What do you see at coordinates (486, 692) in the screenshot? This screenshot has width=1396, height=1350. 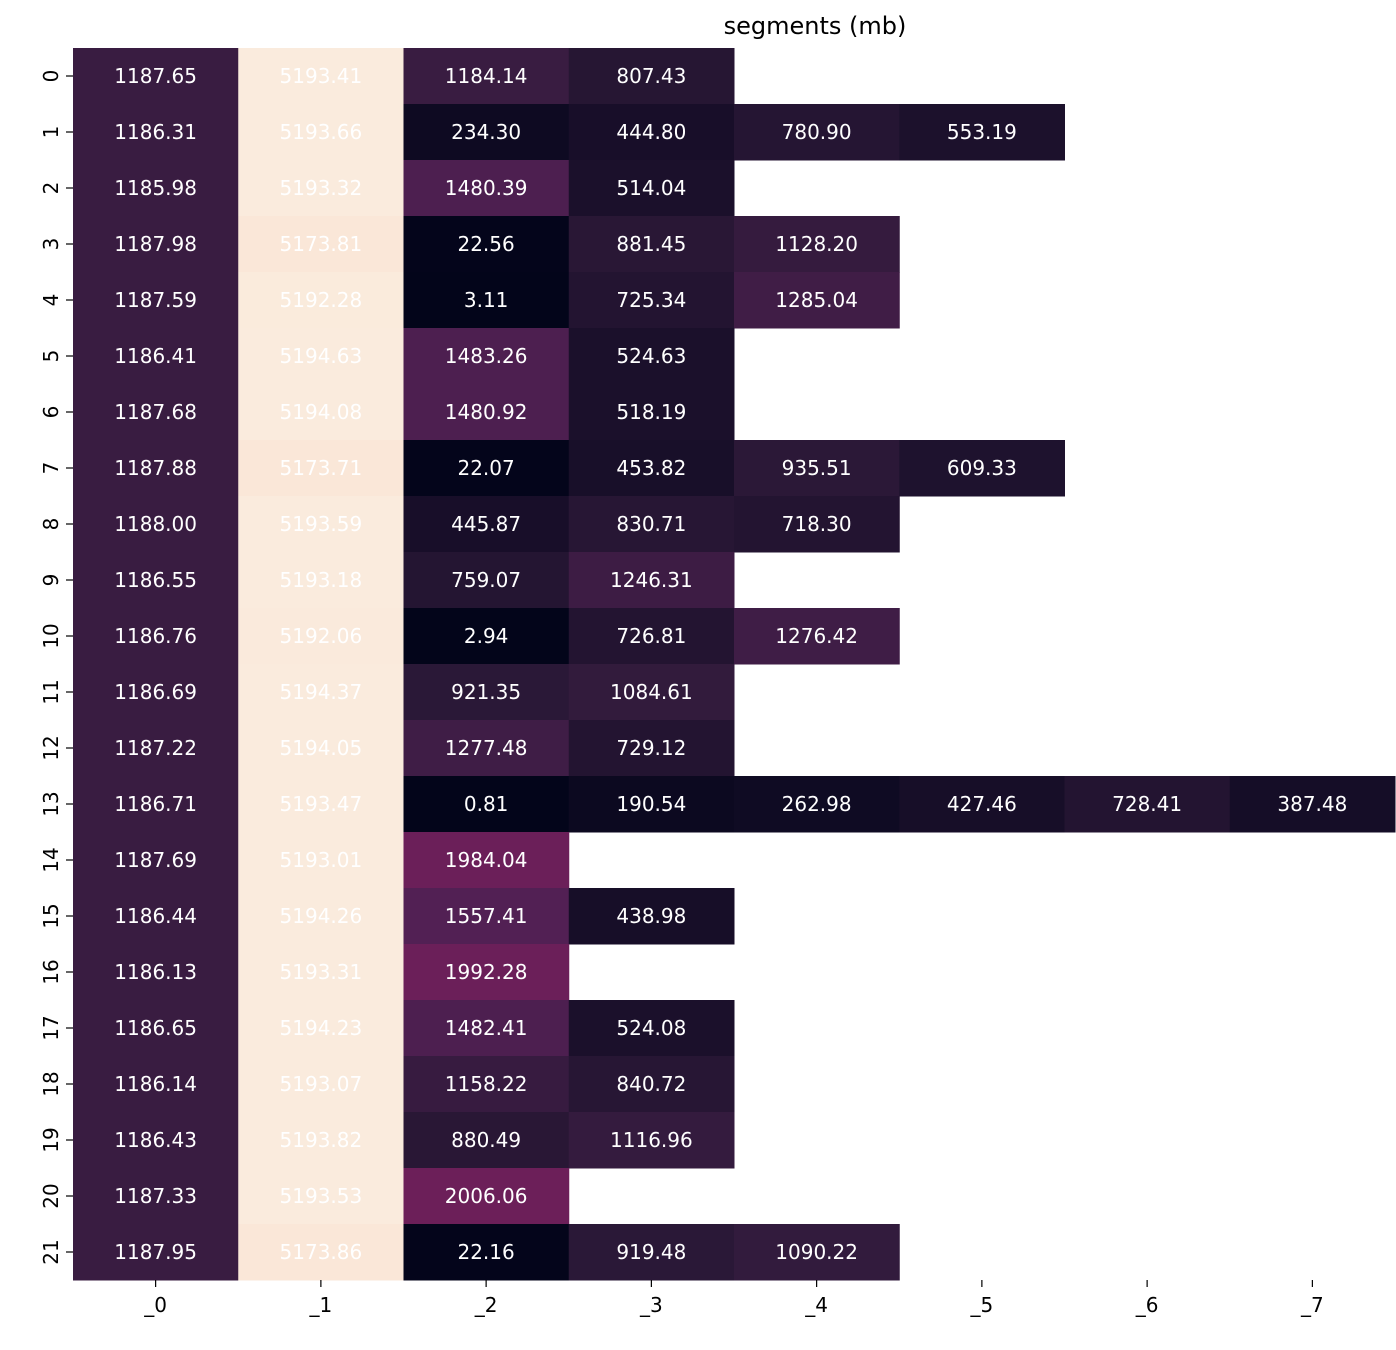 I see `cell-value-label: 921.35` at bounding box center [486, 692].